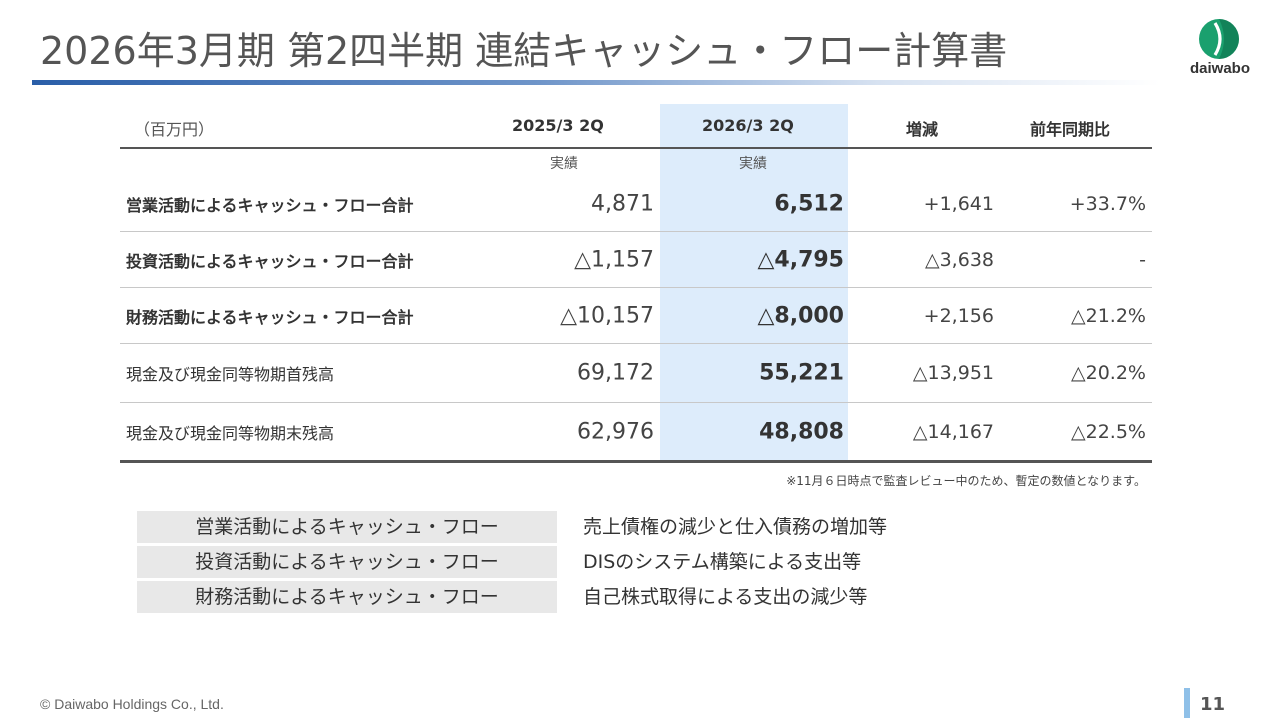 The height and width of the screenshot is (720, 1280). I want to click on ratio-value: △21.2%, so click(1108, 315).